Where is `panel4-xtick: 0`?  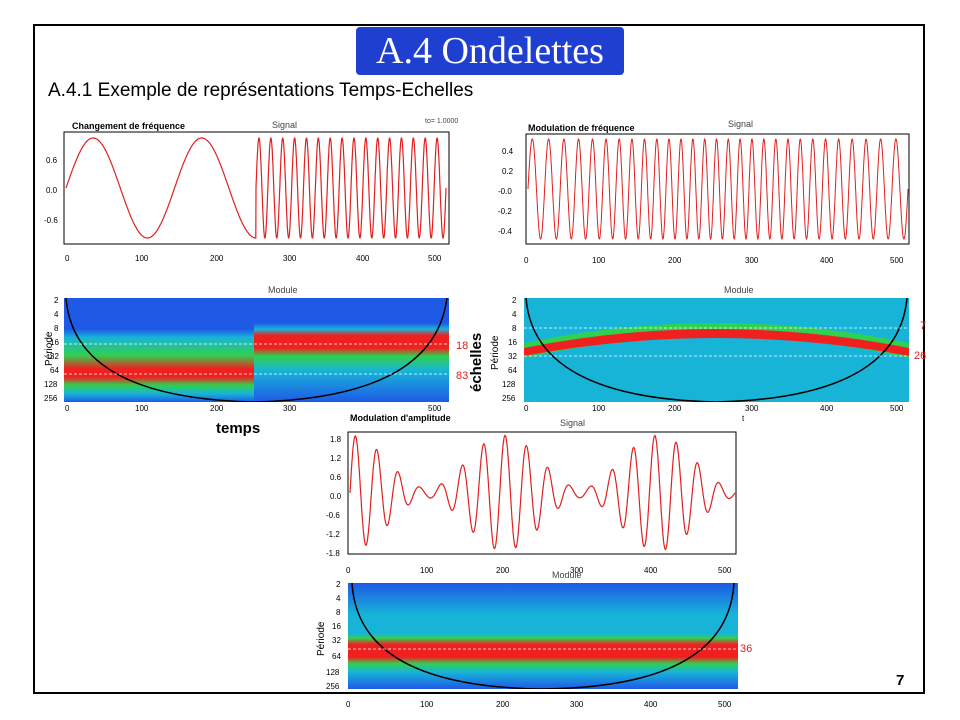
panel4-xtick: 0 is located at coordinates (526, 408).